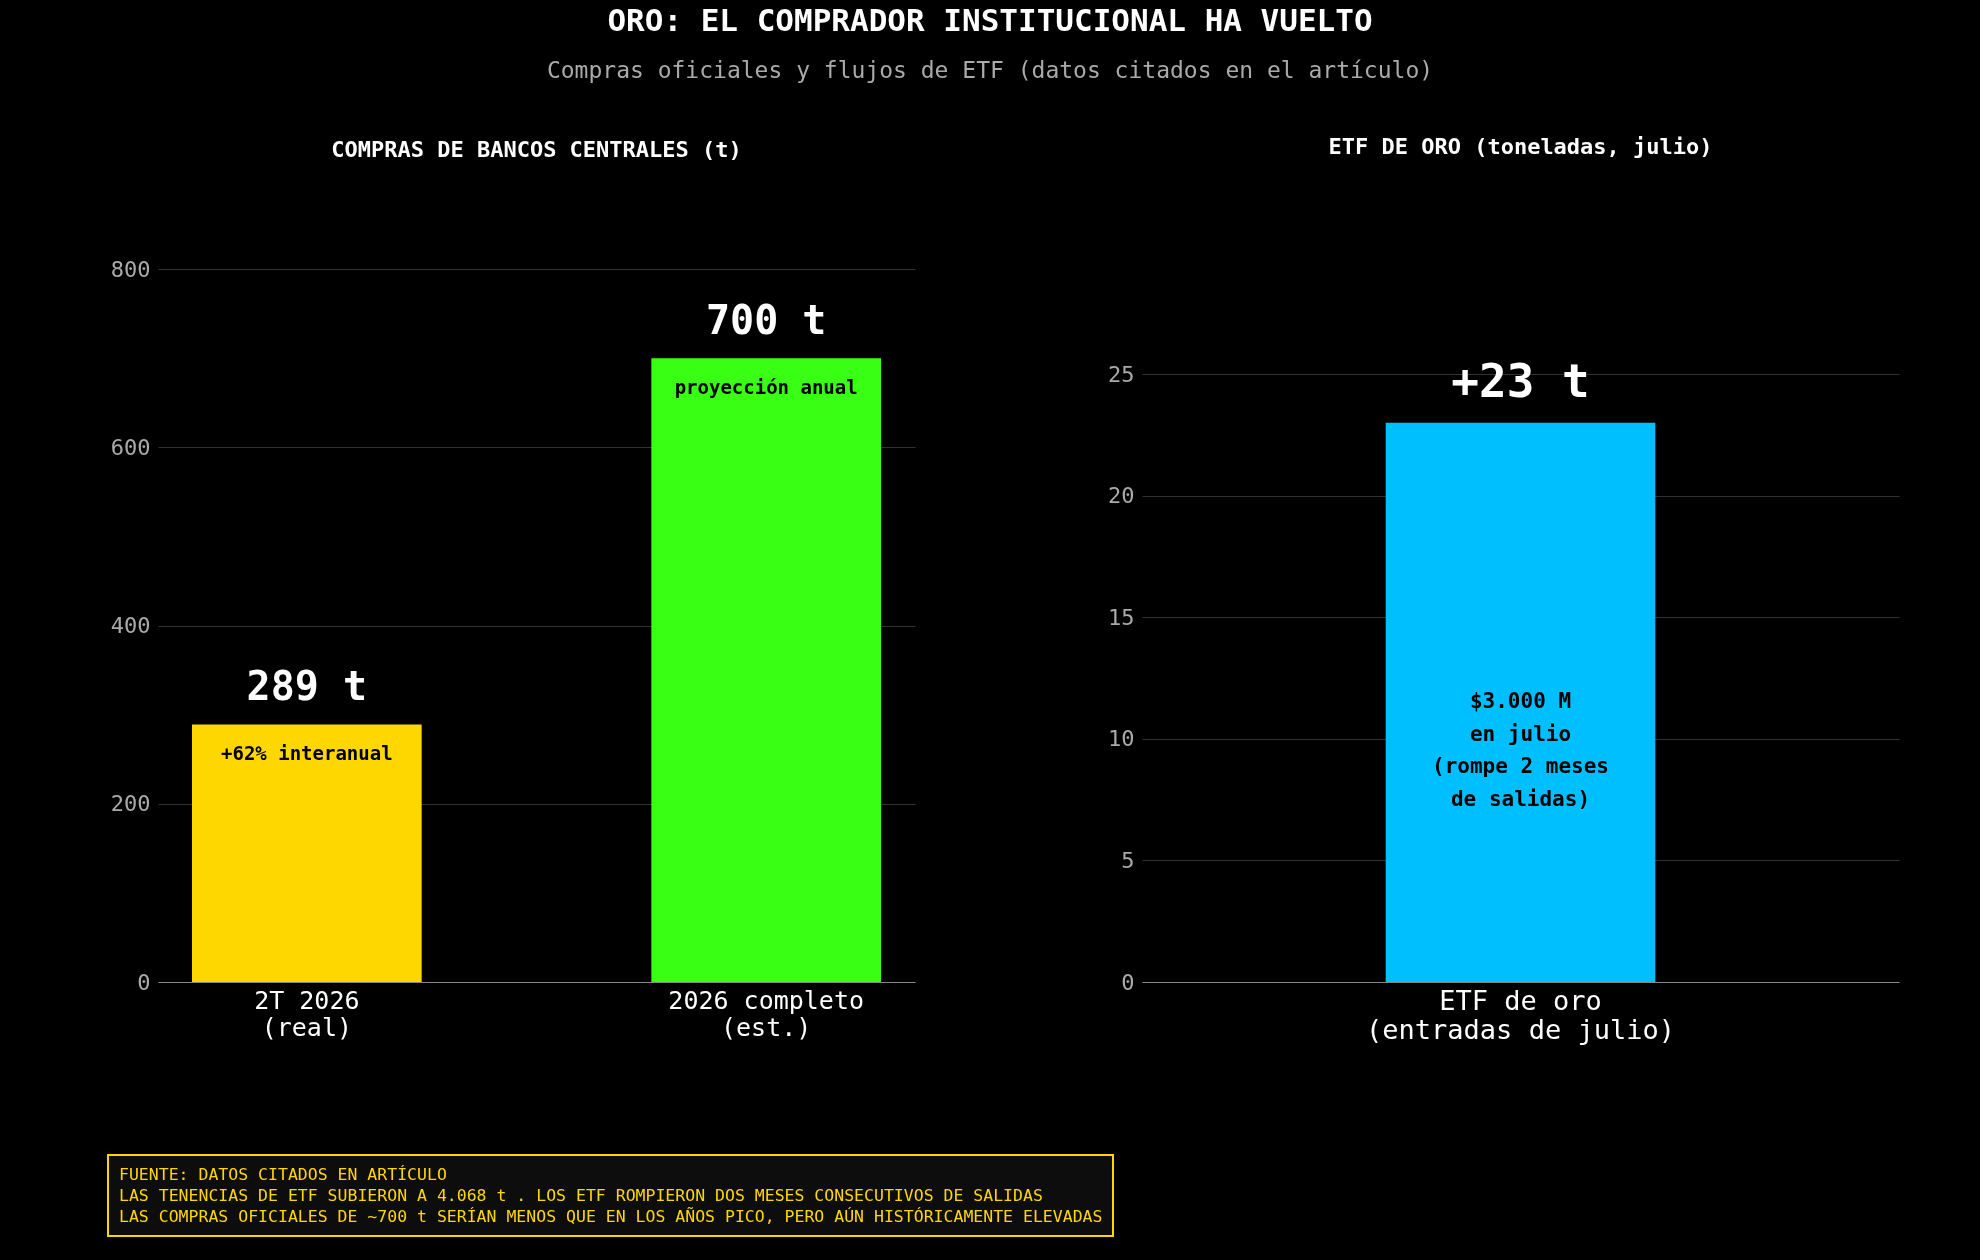 Image resolution: width=1980 pixels, height=1260 pixels. What do you see at coordinates (766, 320) in the screenshot?
I see `data-label: 700 t` at bounding box center [766, 320].